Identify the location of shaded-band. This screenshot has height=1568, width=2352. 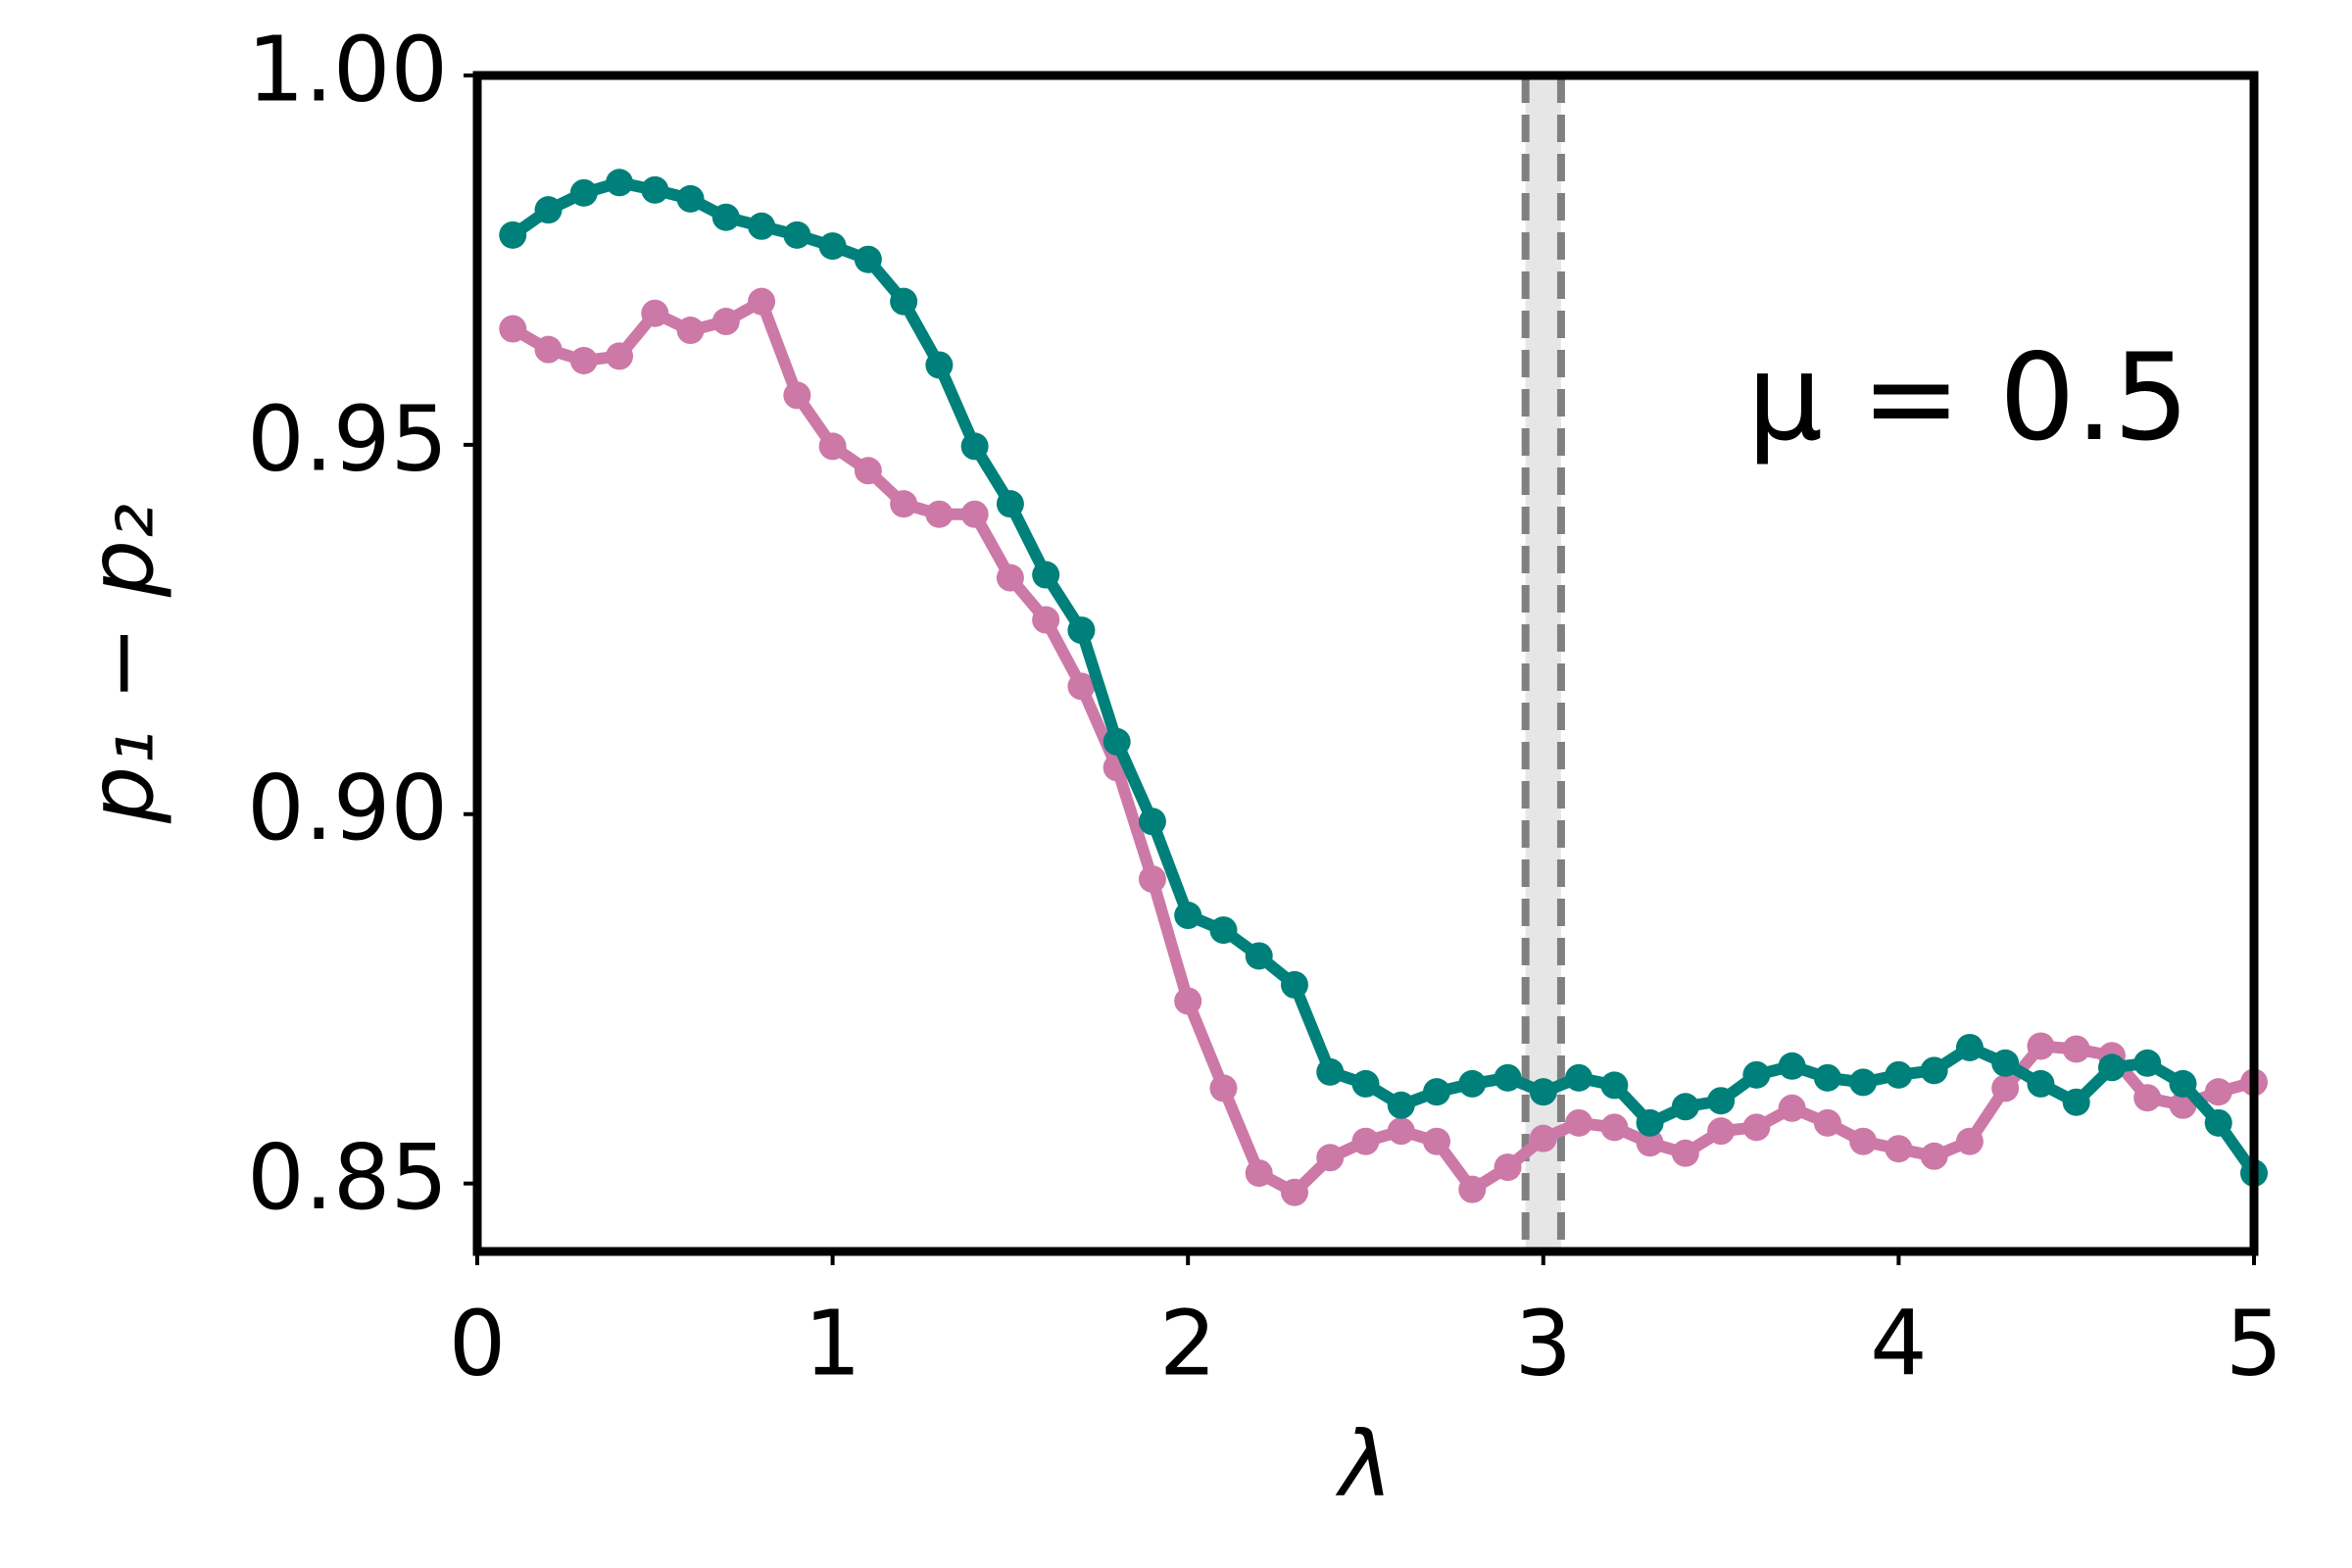
(1543, 663).